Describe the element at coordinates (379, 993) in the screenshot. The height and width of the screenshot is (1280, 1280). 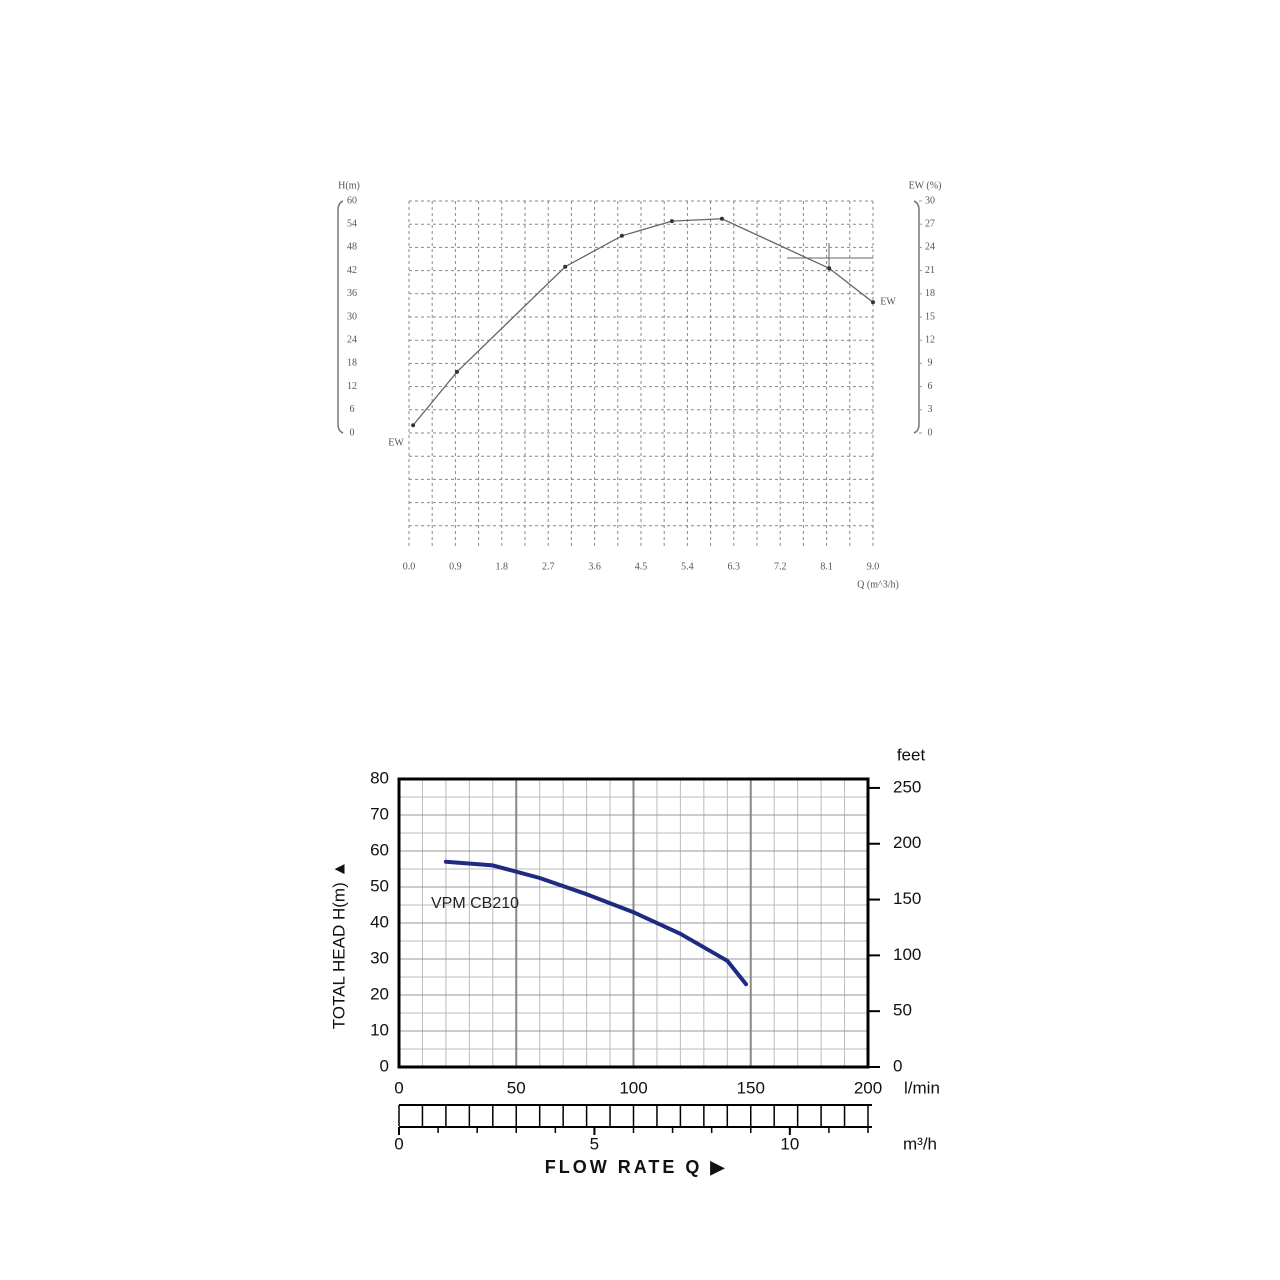
I see `y-tick-label: 20` at that location.